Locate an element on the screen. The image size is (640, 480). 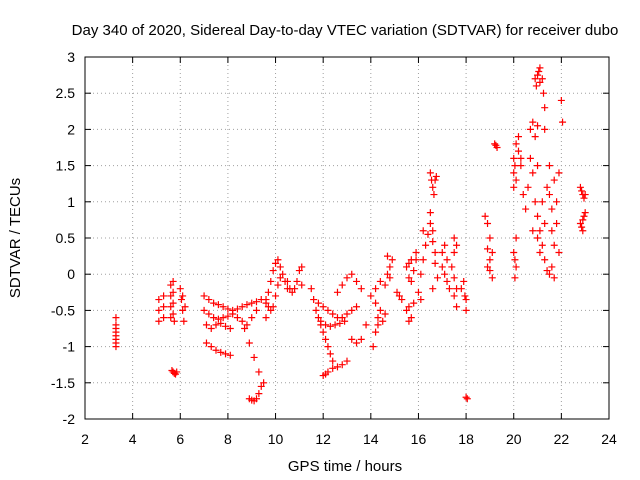
x-tick-label: 20 is located at coordinates (514, 439).